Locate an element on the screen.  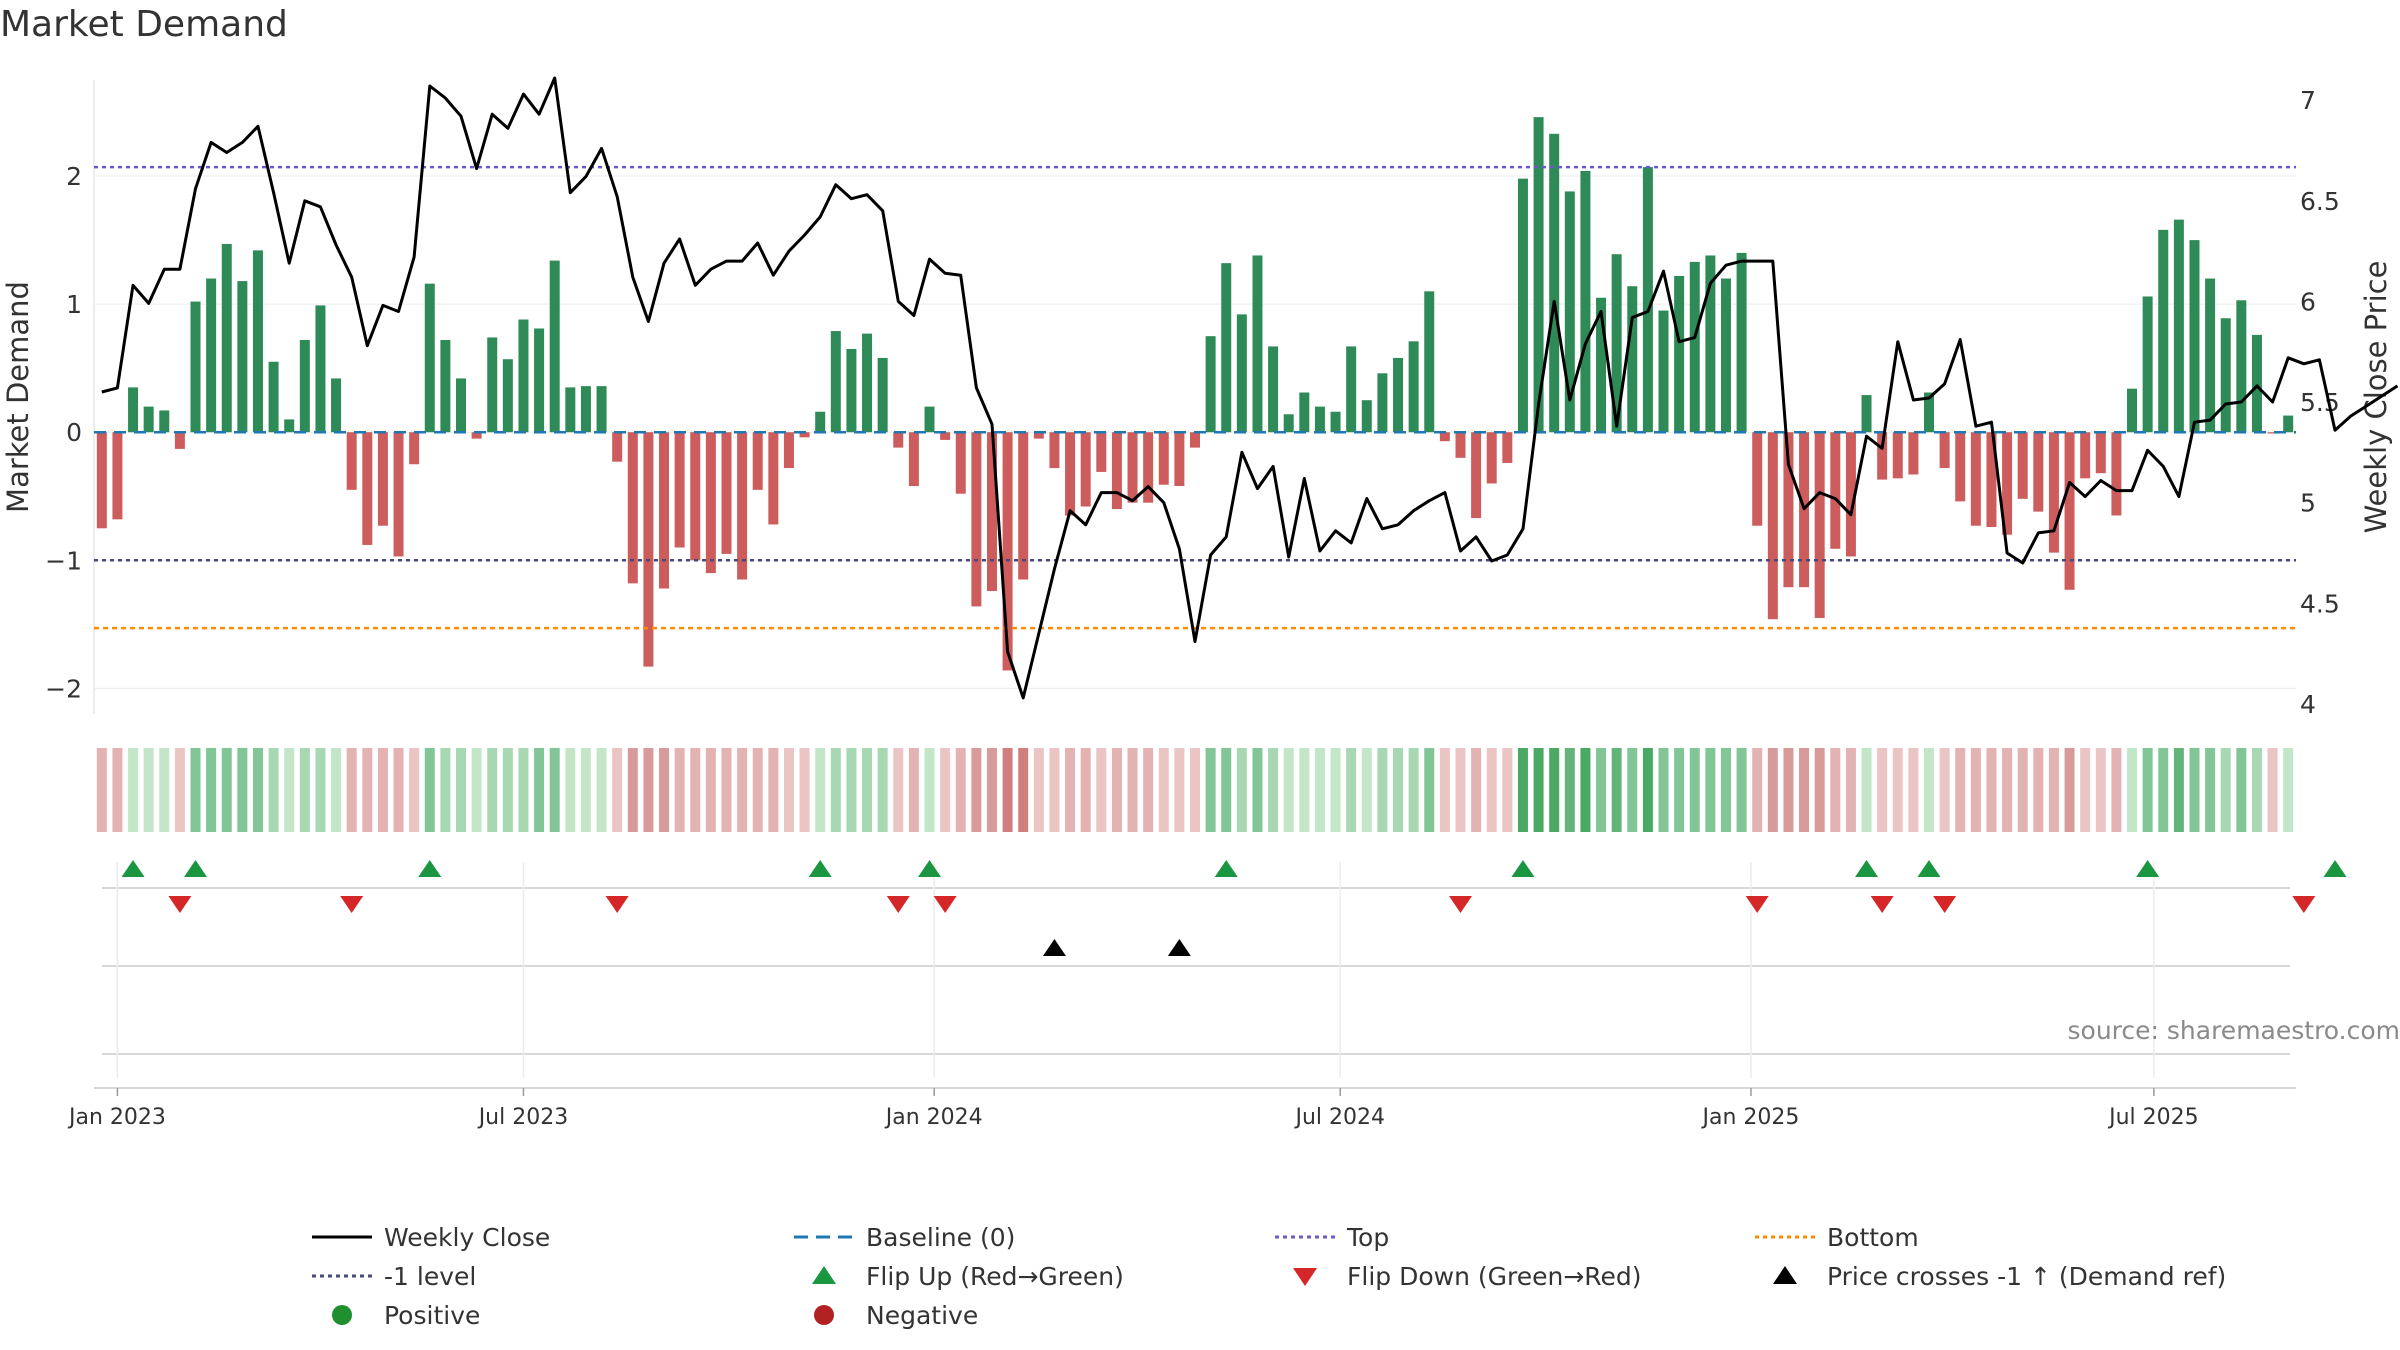
legend-item-flip_down: Flip Down (Green→Red) is located at coordinates (1467, 1276).